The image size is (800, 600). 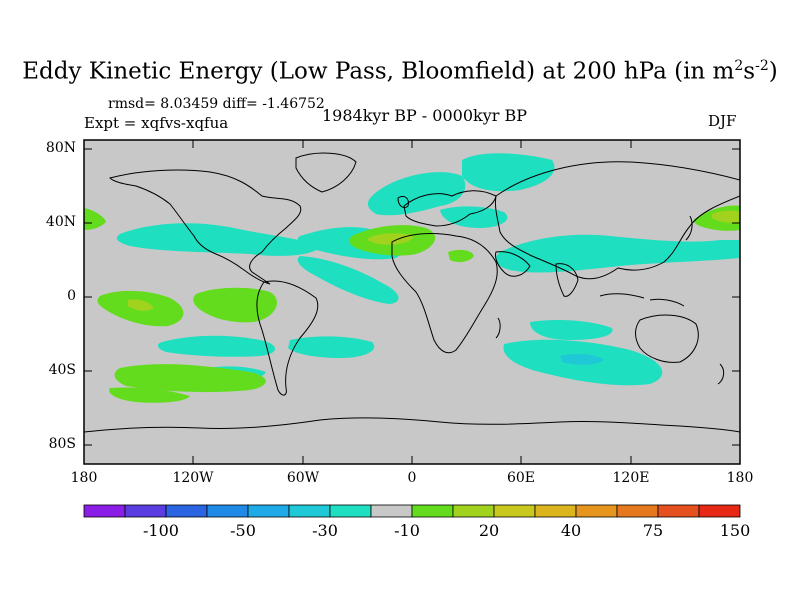 What do you see at coordinates (617, 220) in the screenshot?
I see `coastline-asia` at bounding box center [617, 220].